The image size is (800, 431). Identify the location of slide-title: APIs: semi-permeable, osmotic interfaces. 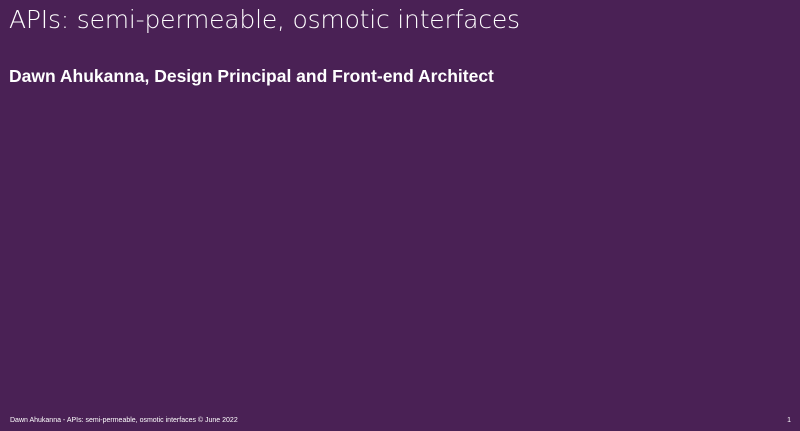
(264, 19).